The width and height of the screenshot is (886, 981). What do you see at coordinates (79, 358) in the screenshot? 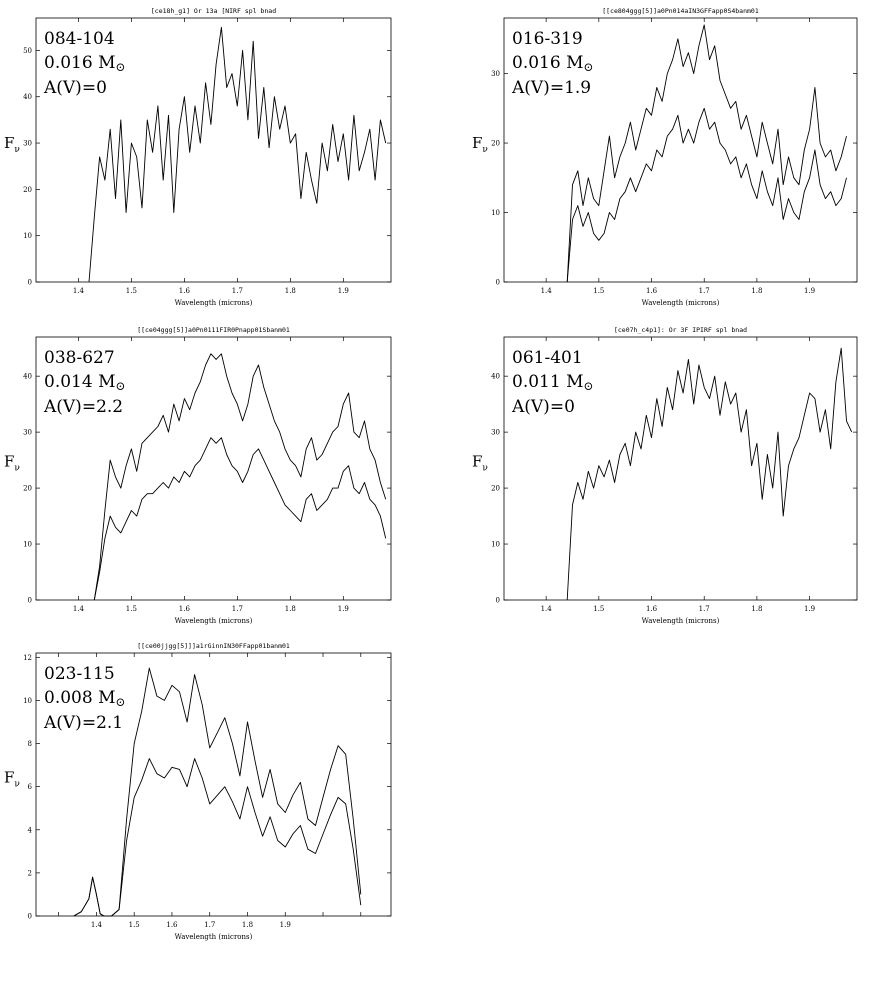
I see `object-id: 038-627` at bounding box center [79, 358].